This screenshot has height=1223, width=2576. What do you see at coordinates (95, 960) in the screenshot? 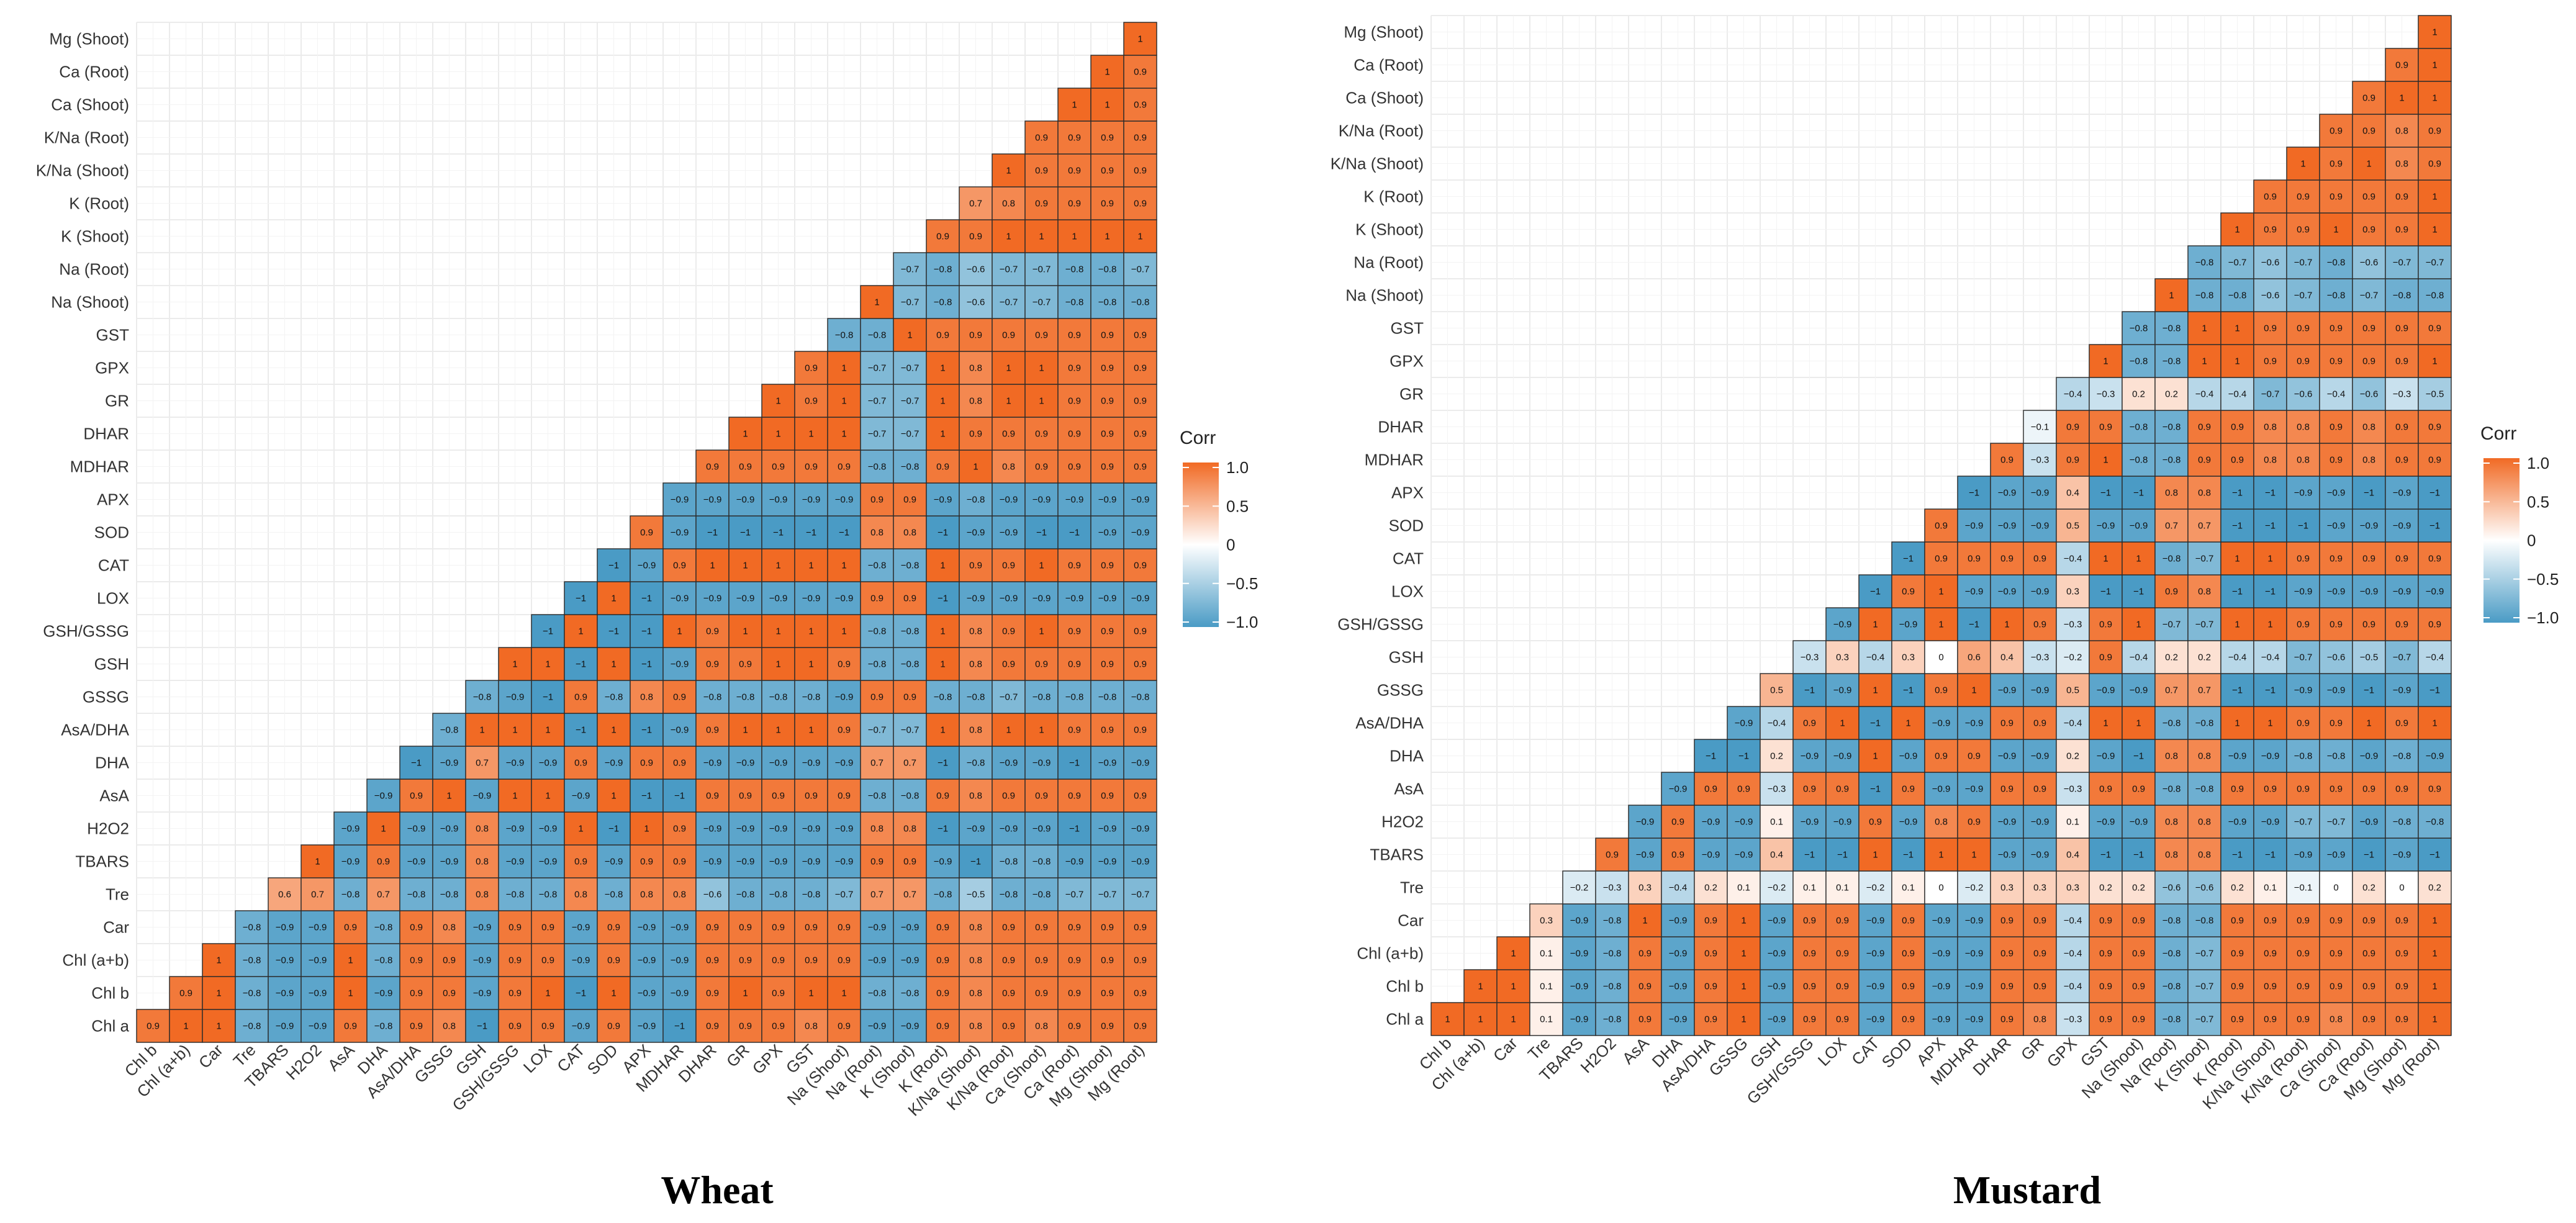
I see `y-tick-label: Chl (a+b)` at bounding box center [95, 960].